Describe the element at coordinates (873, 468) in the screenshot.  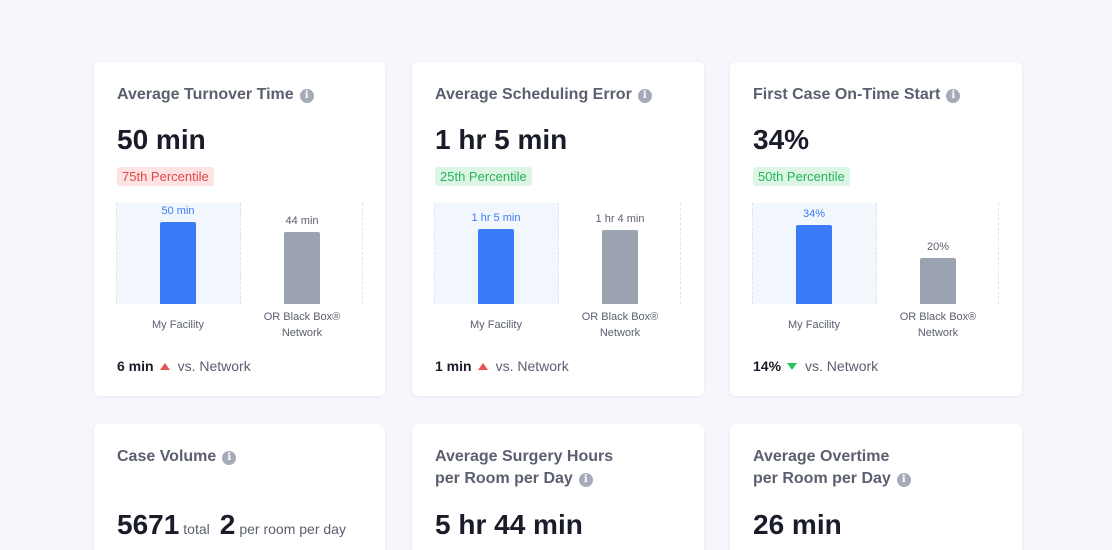
I see `card-title: Average Overtime per Room per Day i` at that location.